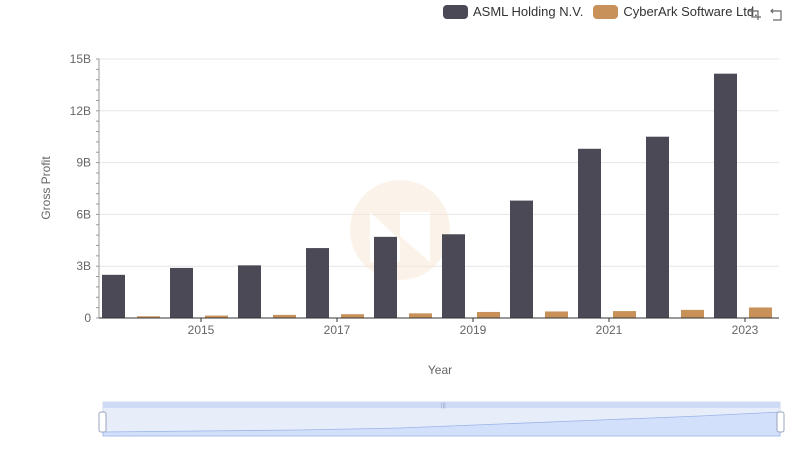 This screenshot has width=800, height=461. What do you see at coordinates (83, 163) in the screenshot?
I see `y-tick-label: 9B` at bounding box center [83, 163].